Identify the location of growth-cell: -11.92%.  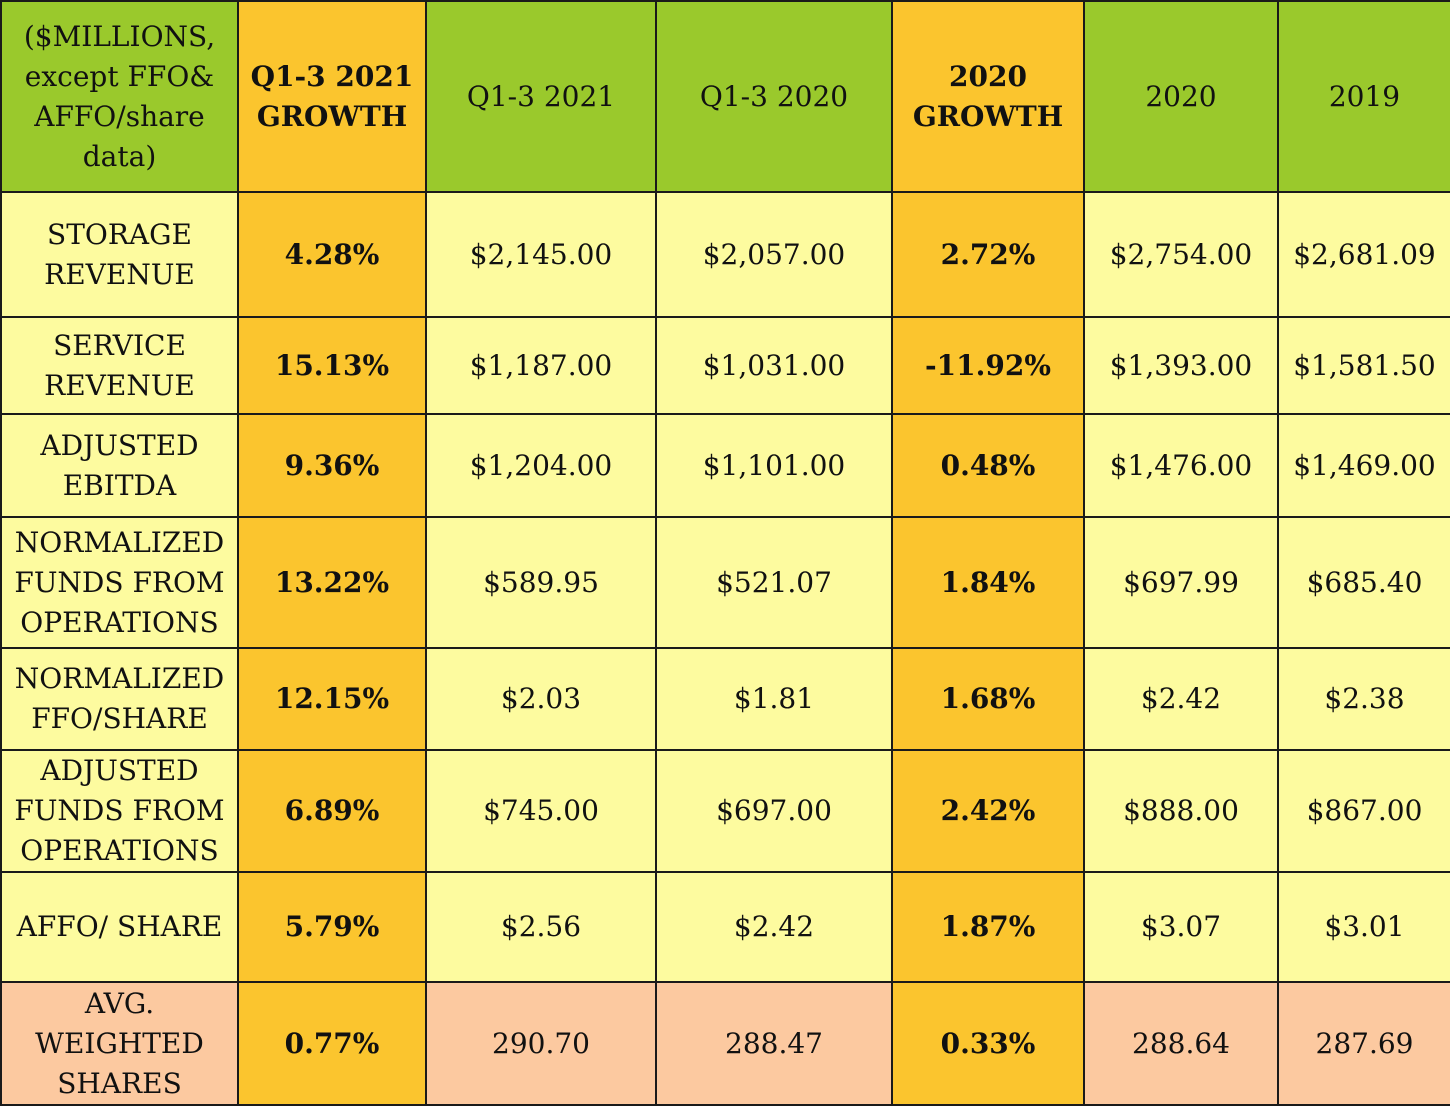
(988, 365).